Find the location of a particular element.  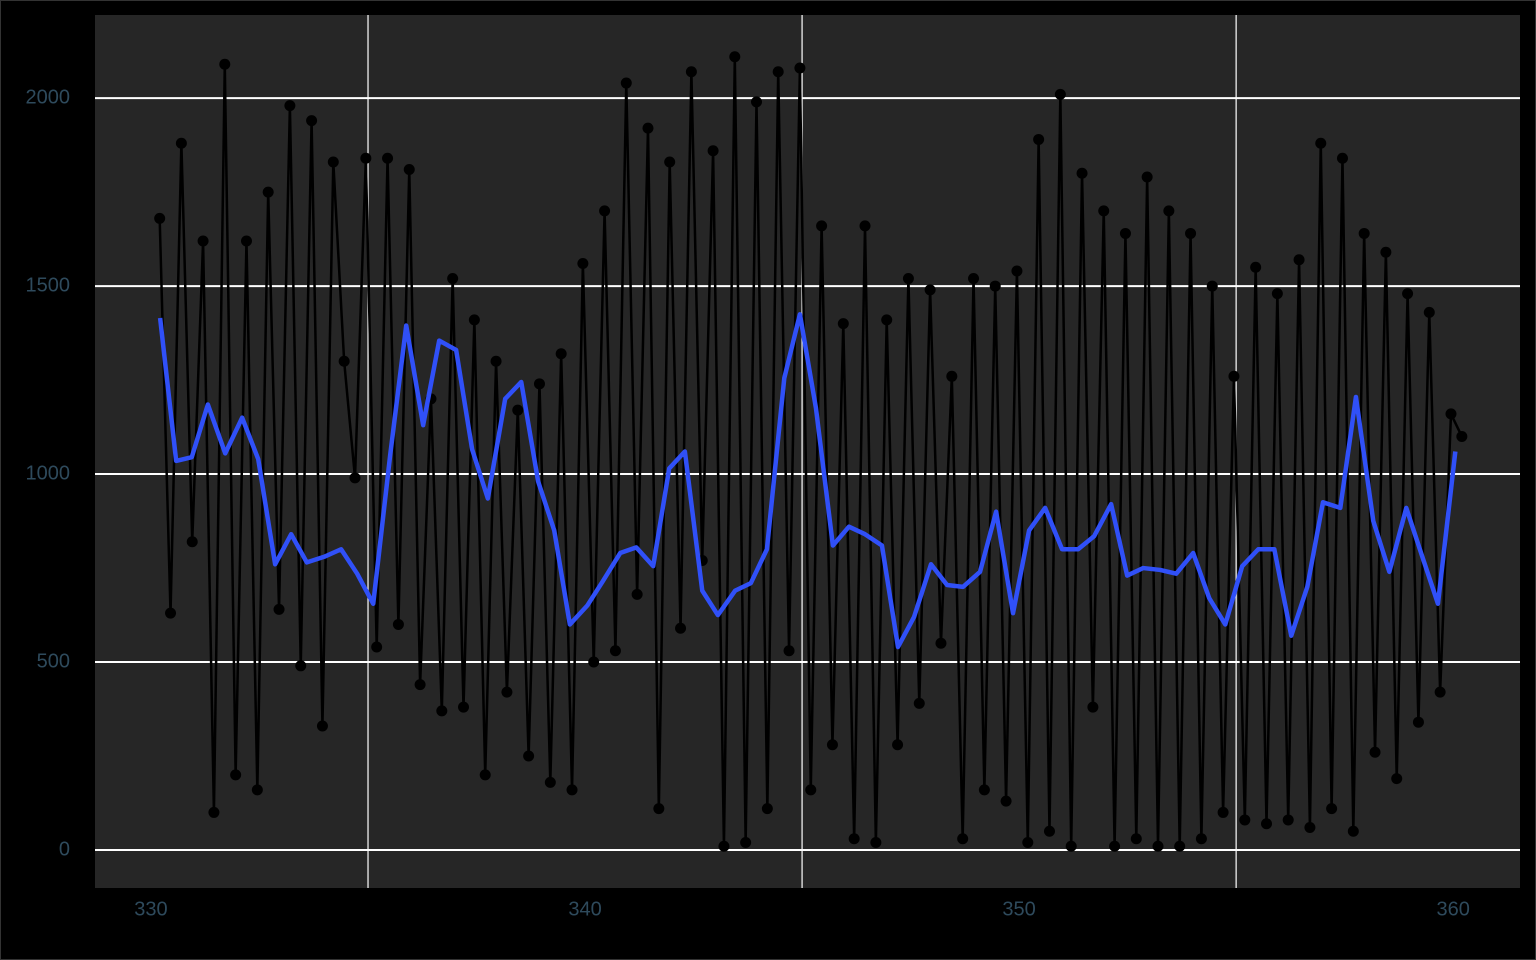

x-tick-label: 360 is located at coordinates (1452, 909).